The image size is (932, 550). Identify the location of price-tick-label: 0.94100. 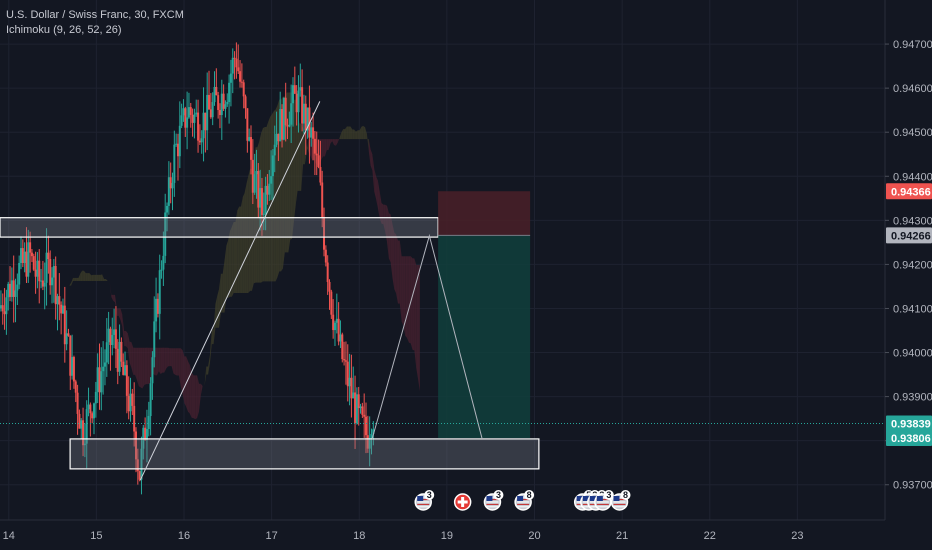
(912, 309).